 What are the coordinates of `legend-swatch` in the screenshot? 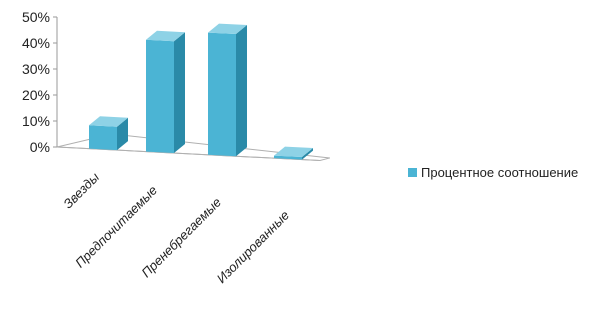 It's located at (412, 172).